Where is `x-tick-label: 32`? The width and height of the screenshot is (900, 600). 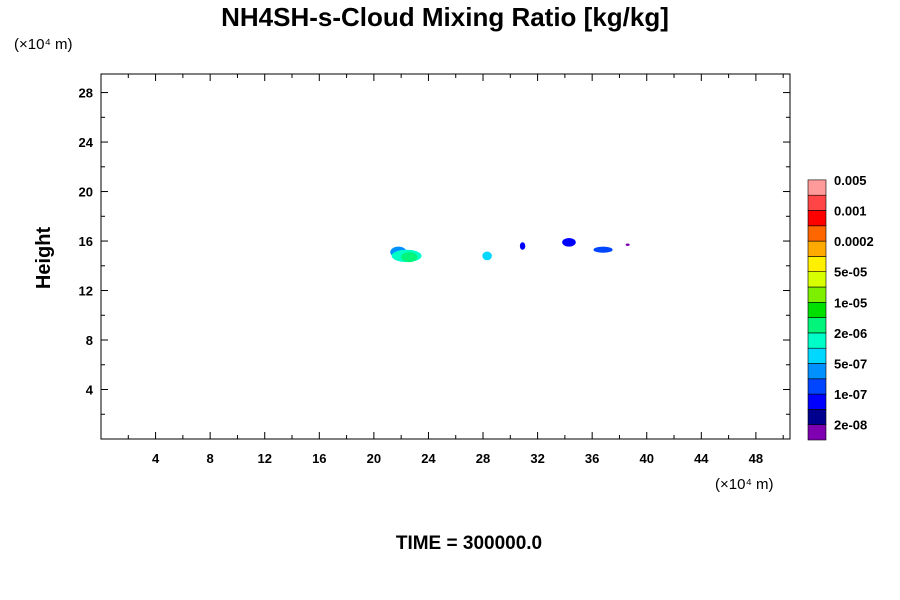 x-tick-label: 32 is located at coordinates (537, 458).